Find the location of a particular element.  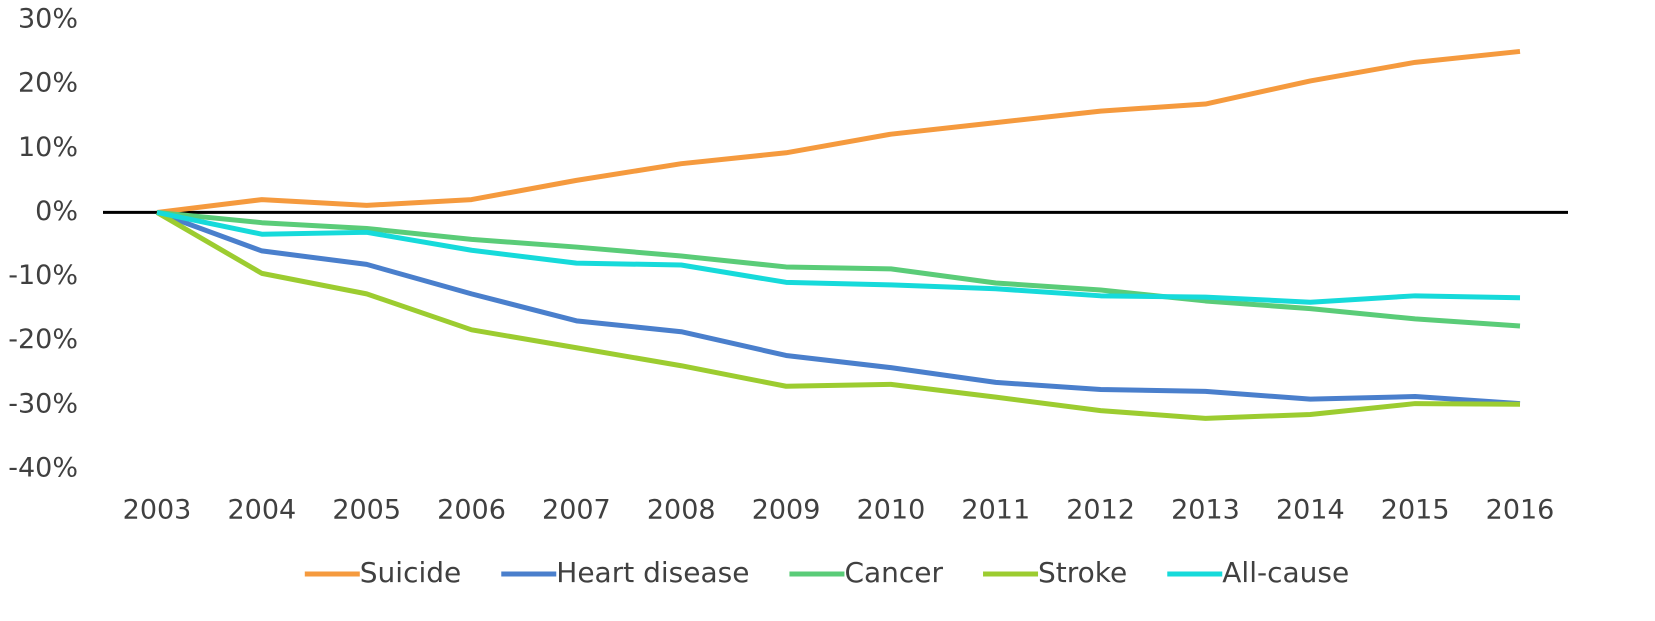

x-tick-label: 2012 is located at coordinates (1100, 510).